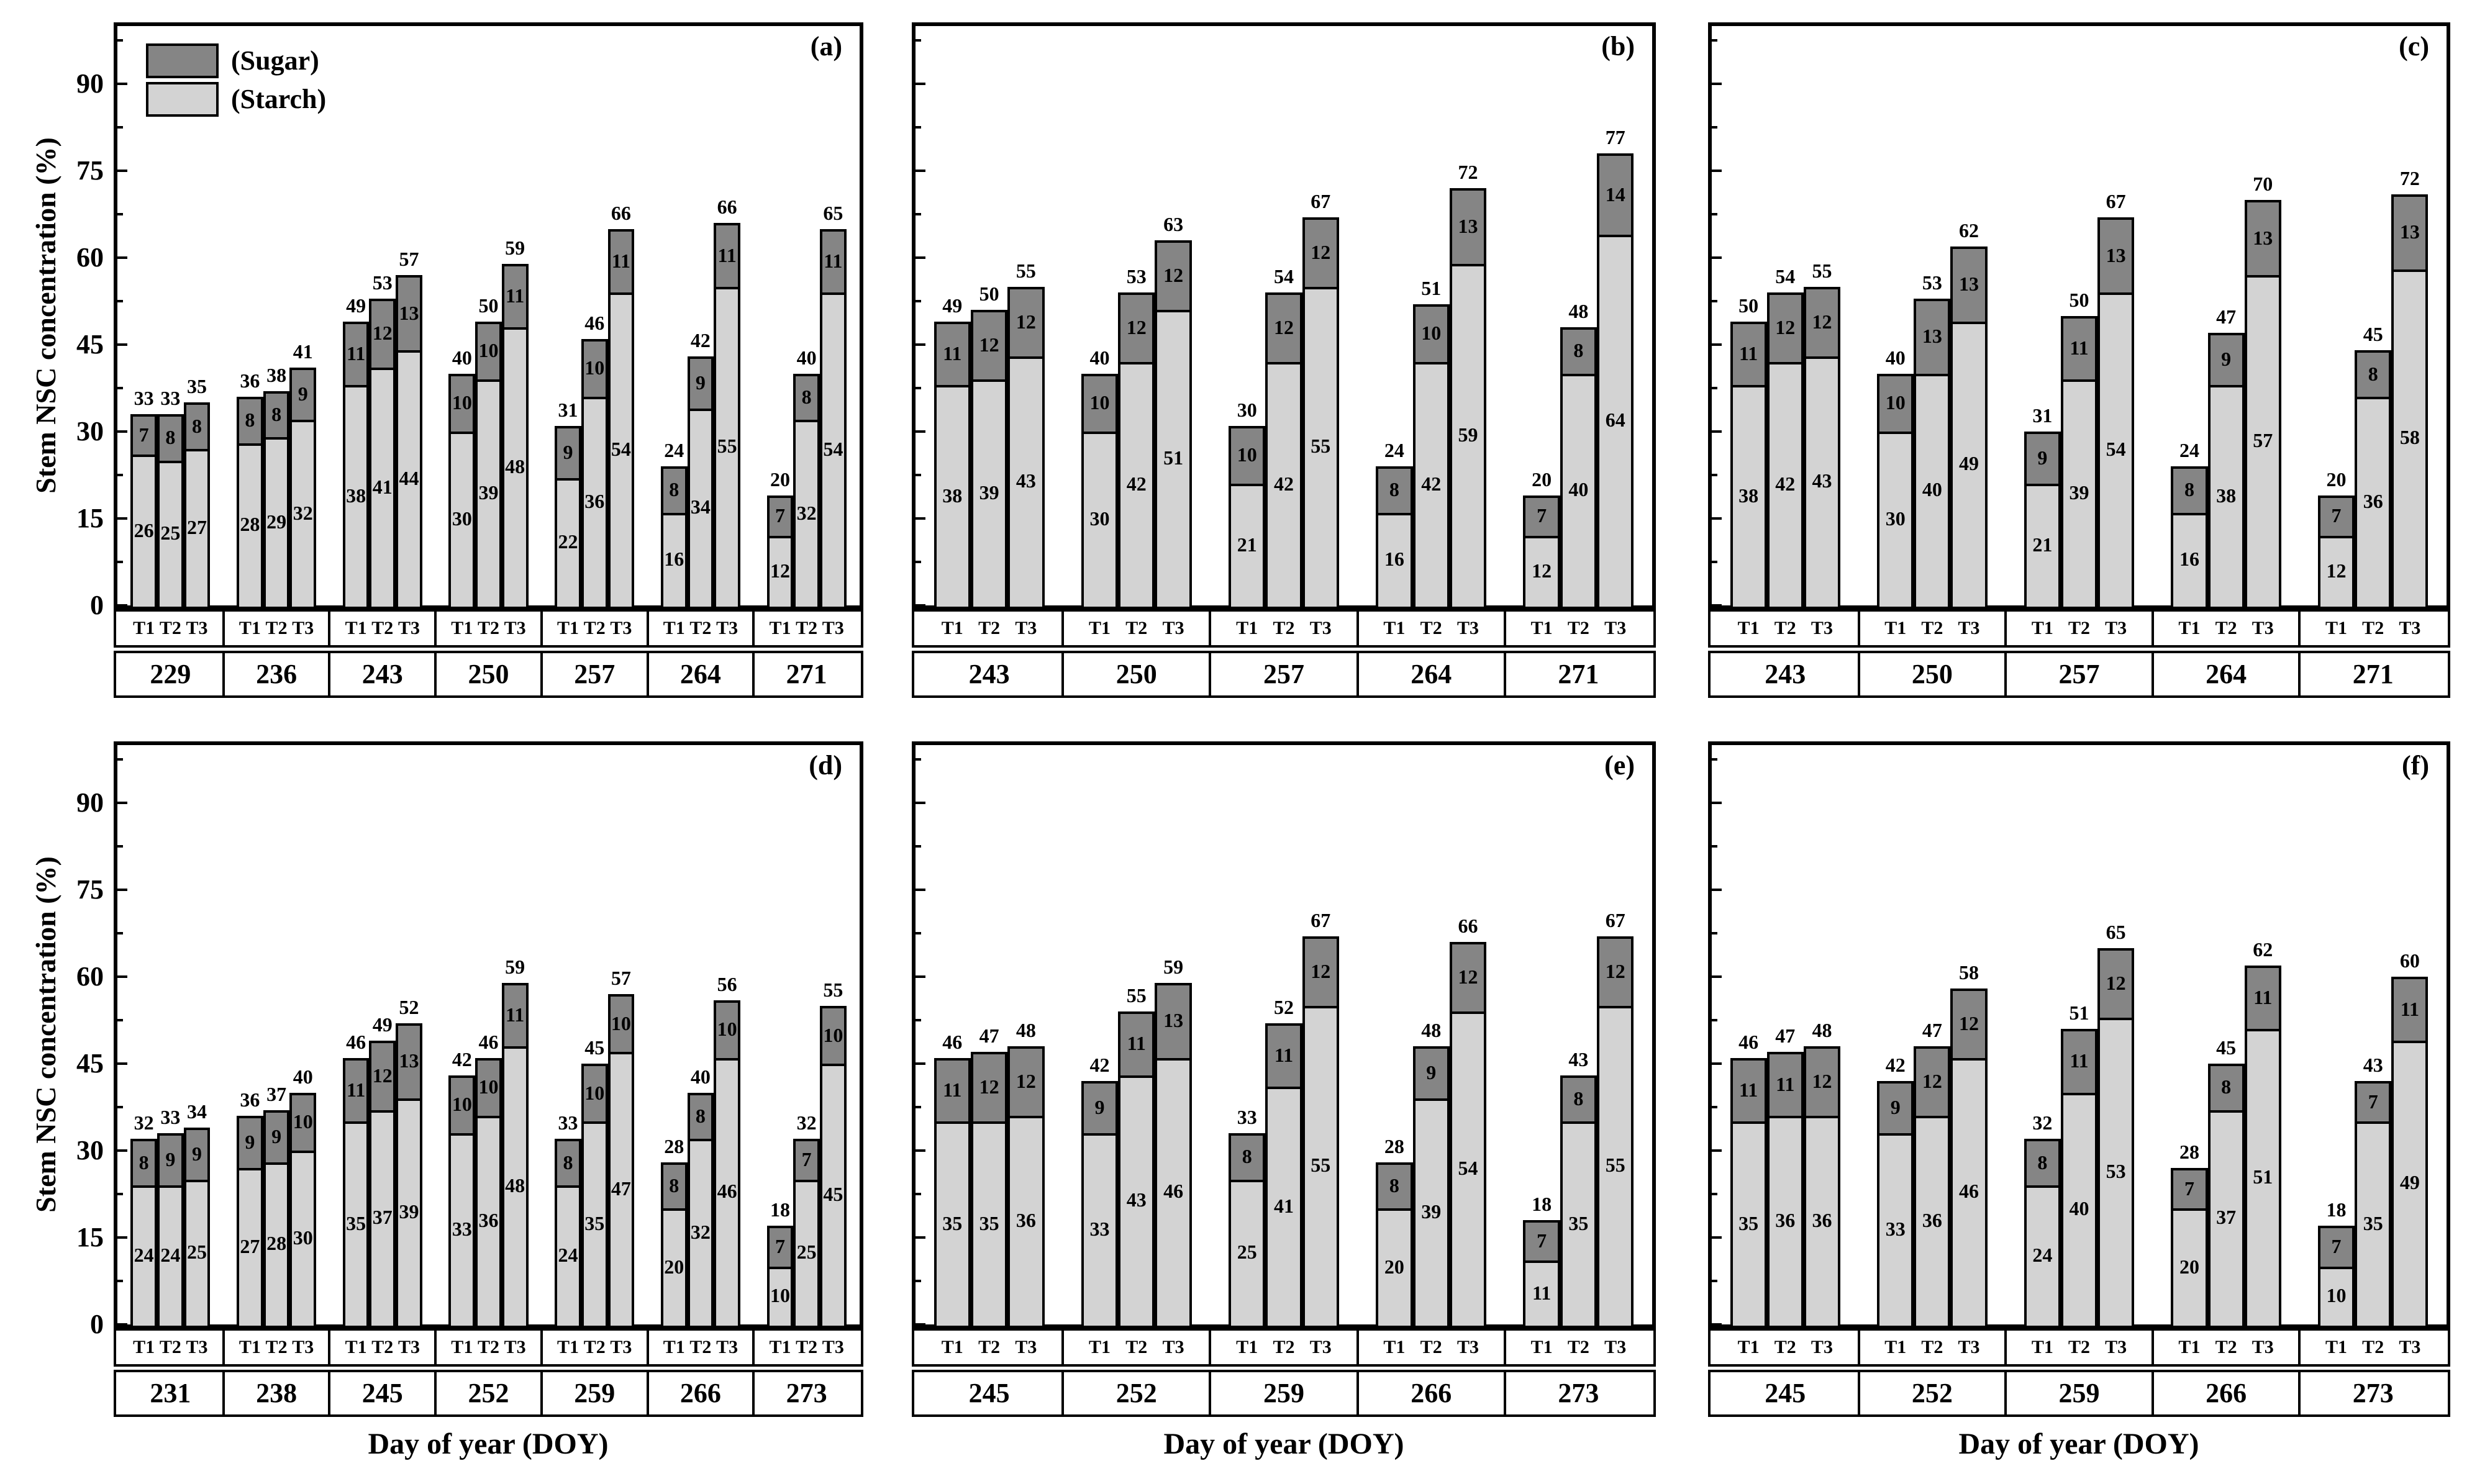 The width and height of the screenshot is (2472, 1484). Describe the element at coordinates (356, 305) in the screenshot. I see `total-value-label: 49` at that location.